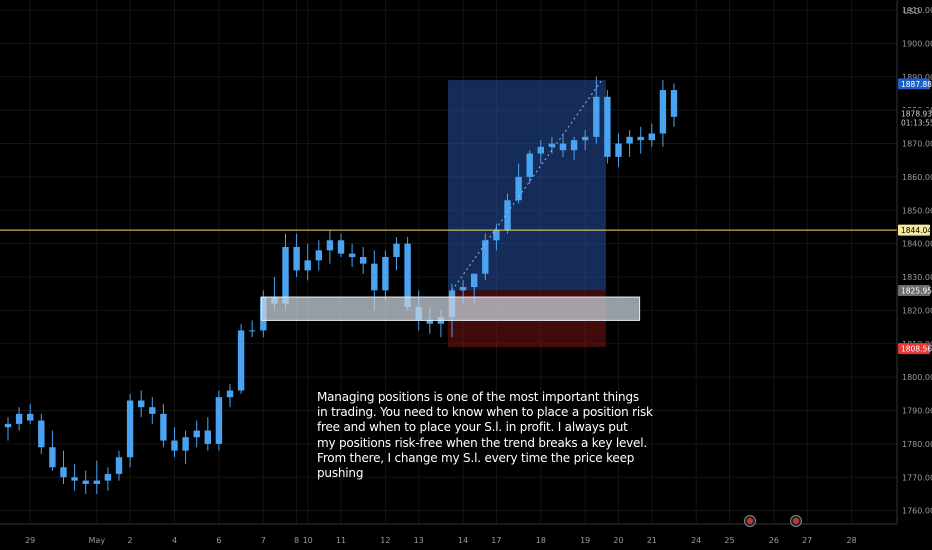 This screenshot has height=550, width=932. I want to click on support-zone, so click(450, 308).